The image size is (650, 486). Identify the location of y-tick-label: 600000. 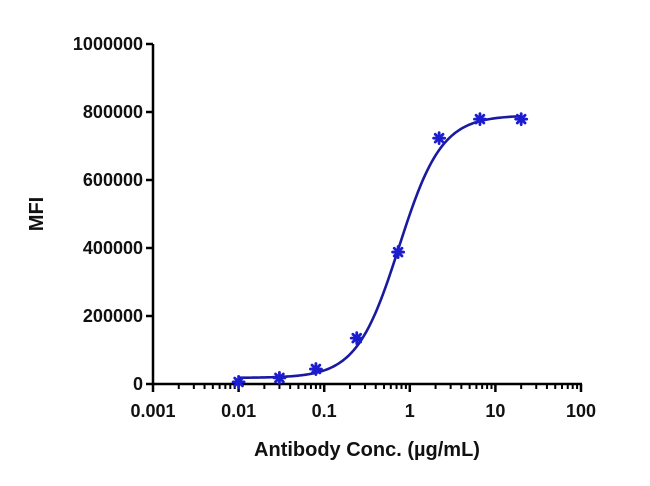
(113, 180).